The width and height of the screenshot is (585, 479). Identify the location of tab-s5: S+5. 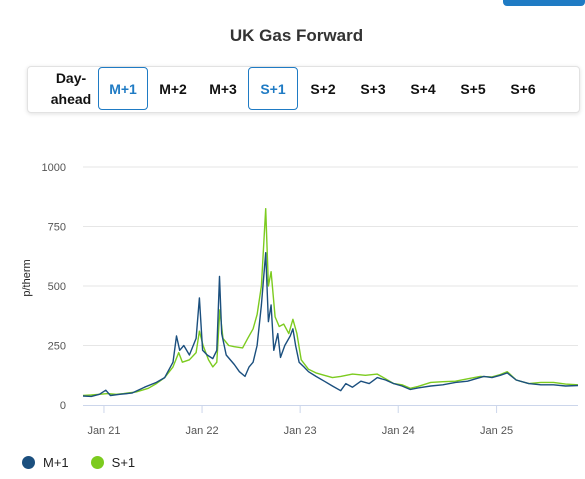
(473, 88).